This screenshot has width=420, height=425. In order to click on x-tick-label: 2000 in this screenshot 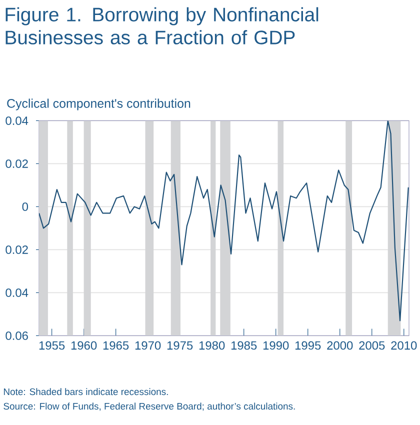, I will do `click(339, 345)`.